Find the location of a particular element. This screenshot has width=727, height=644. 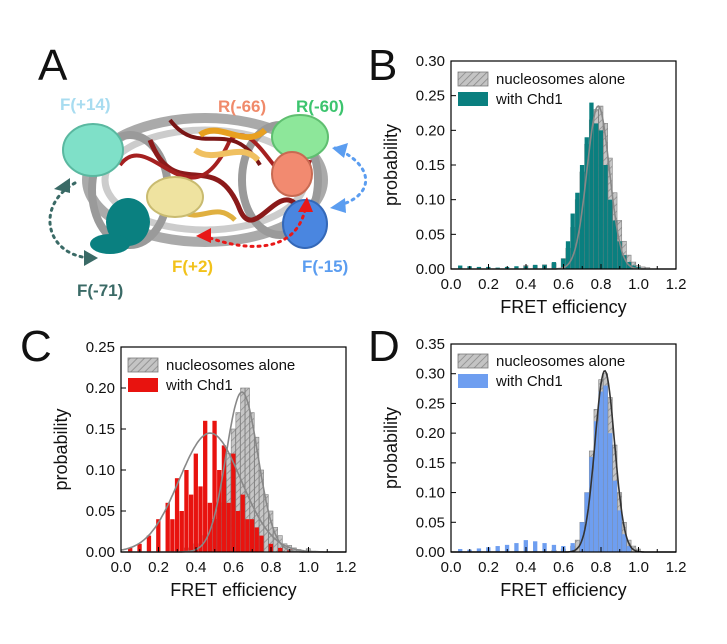

transfer-arrows is located at coordinates (208, 204).